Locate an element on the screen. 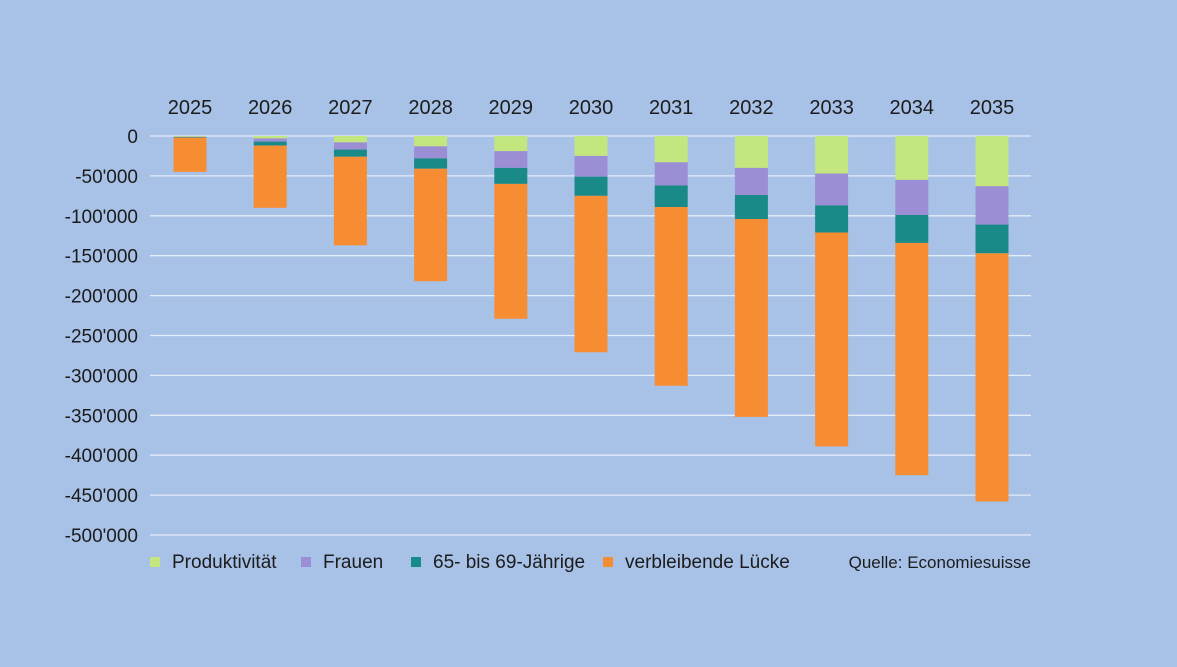 The image size is (1177, 667). bar-2025-produktivit-t is located at coordinates (190, 136).